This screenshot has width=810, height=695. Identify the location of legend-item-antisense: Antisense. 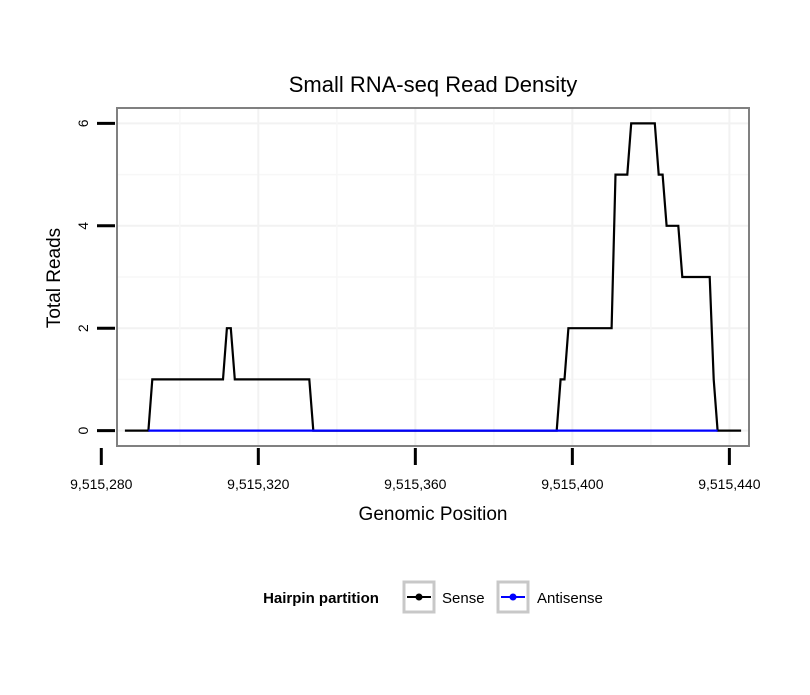
(549, 597).